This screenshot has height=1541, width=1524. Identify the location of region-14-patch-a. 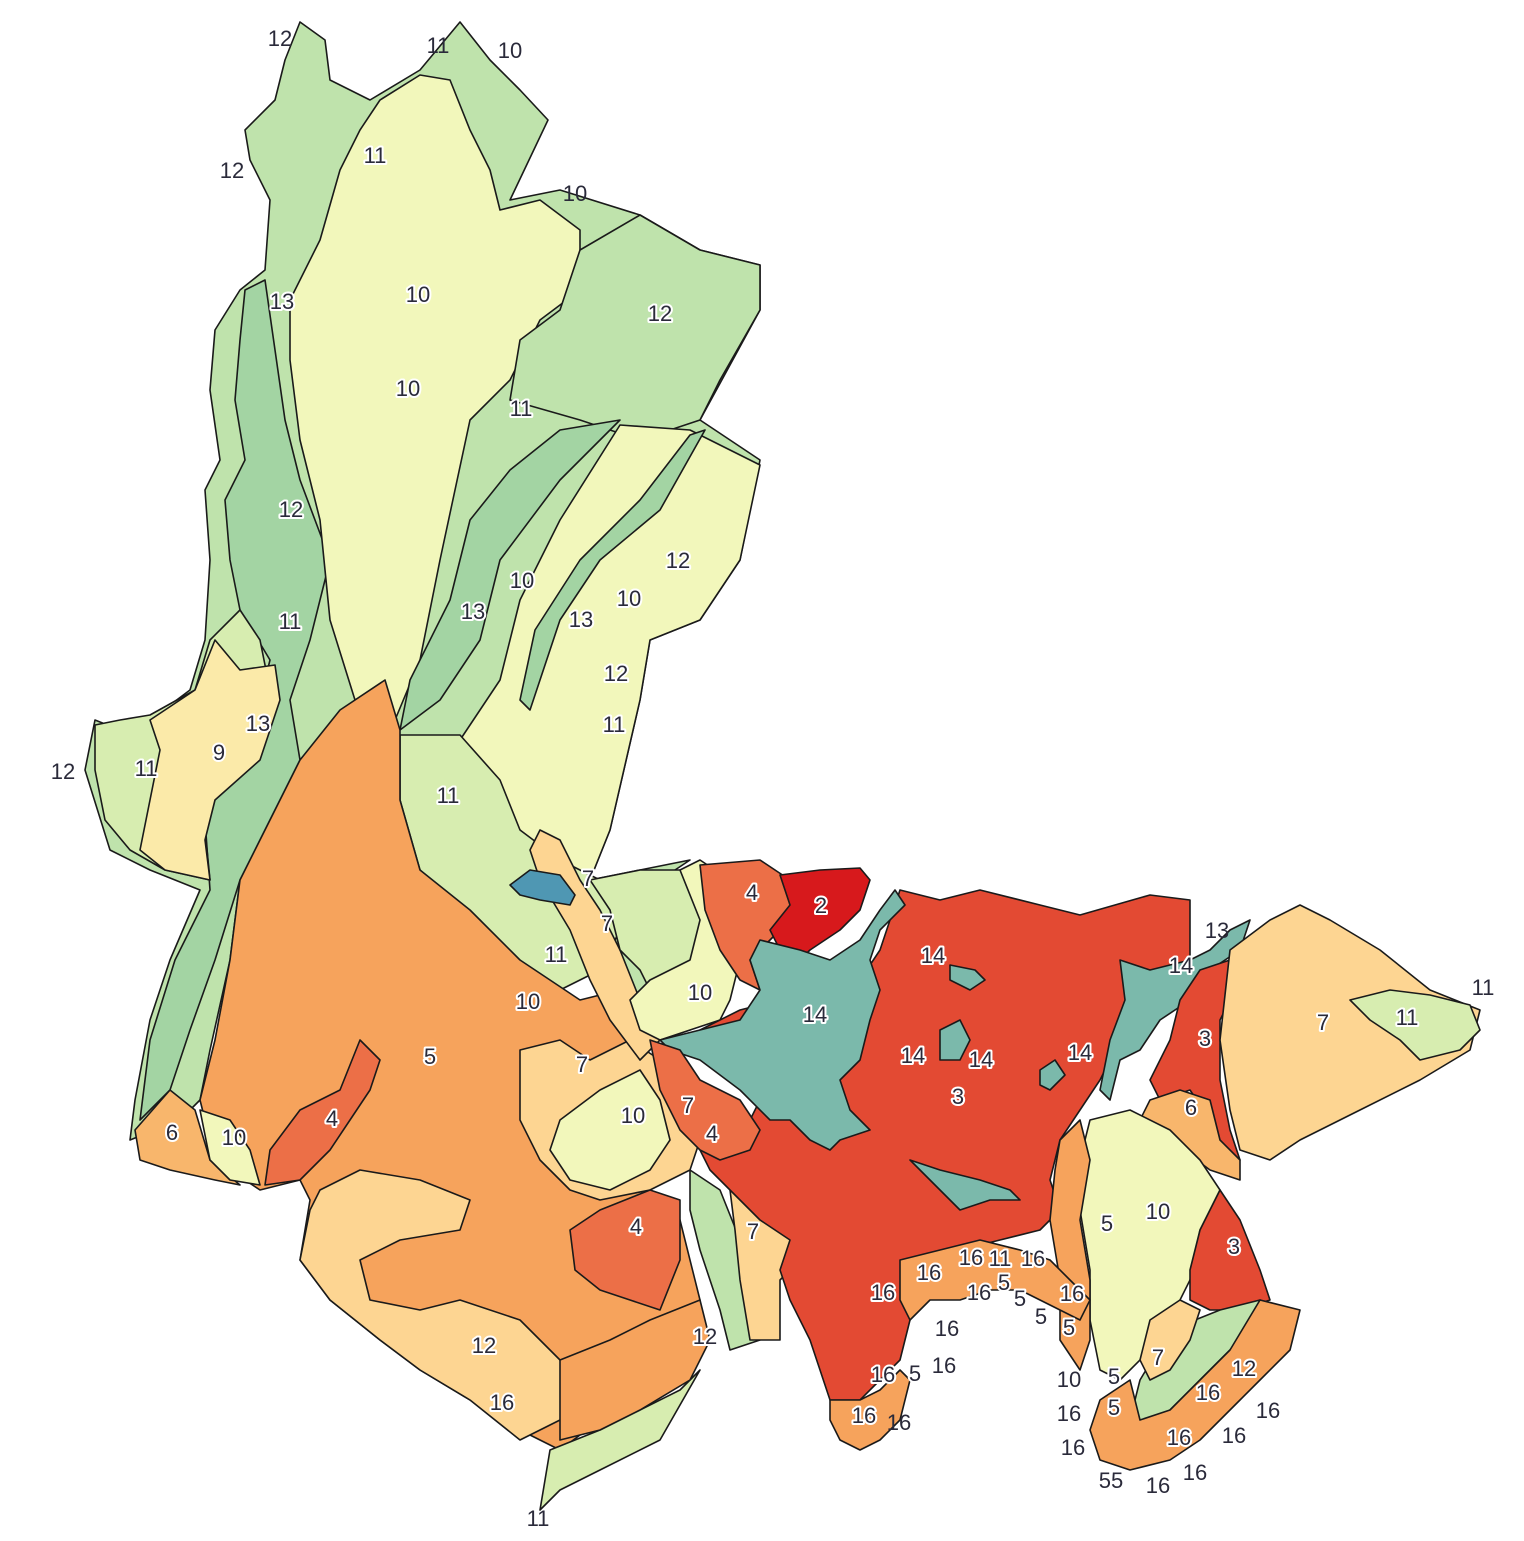
(967, 977).